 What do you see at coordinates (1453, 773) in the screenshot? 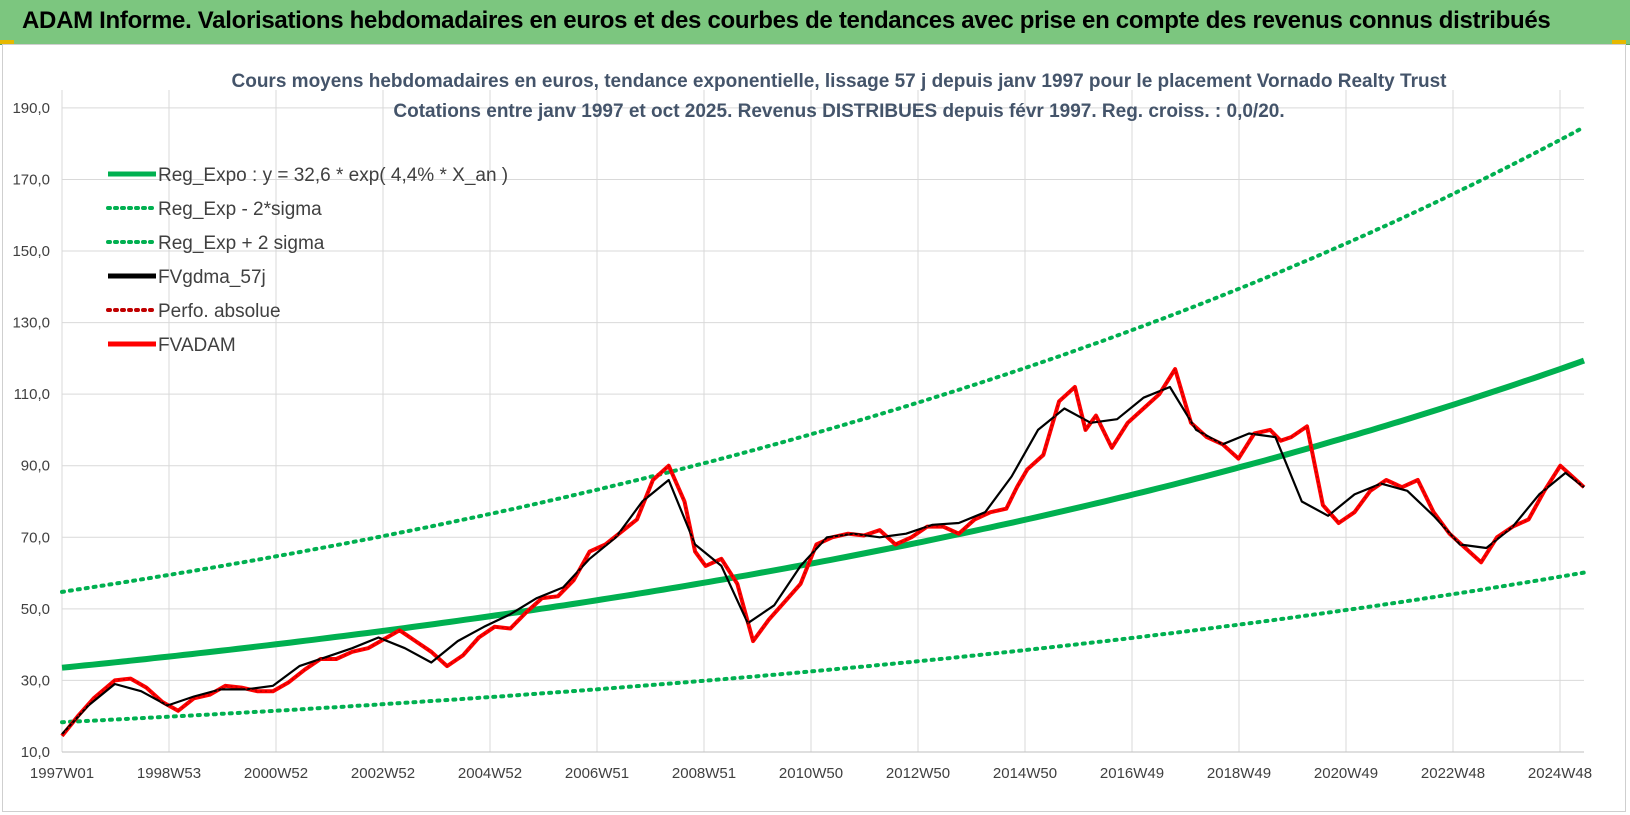
I see `x-tick-label: 2022W48` at bounding box center [1453, 773].